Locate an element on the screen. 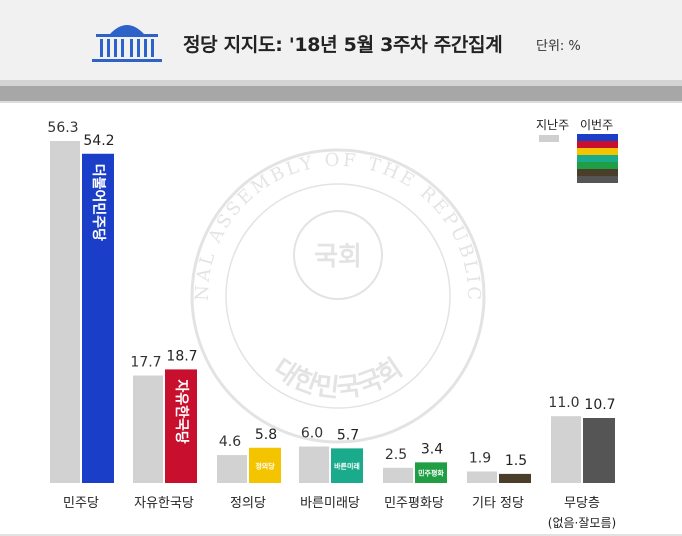 The image size is (682, 536). value-label-previous-2: 17.7 is located at coordinates (145, 362).